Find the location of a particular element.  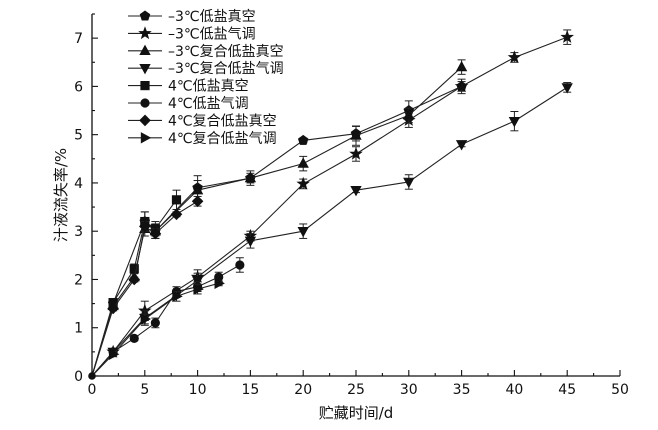

y-tick-label: 7 is located at coordinates (78, 39).